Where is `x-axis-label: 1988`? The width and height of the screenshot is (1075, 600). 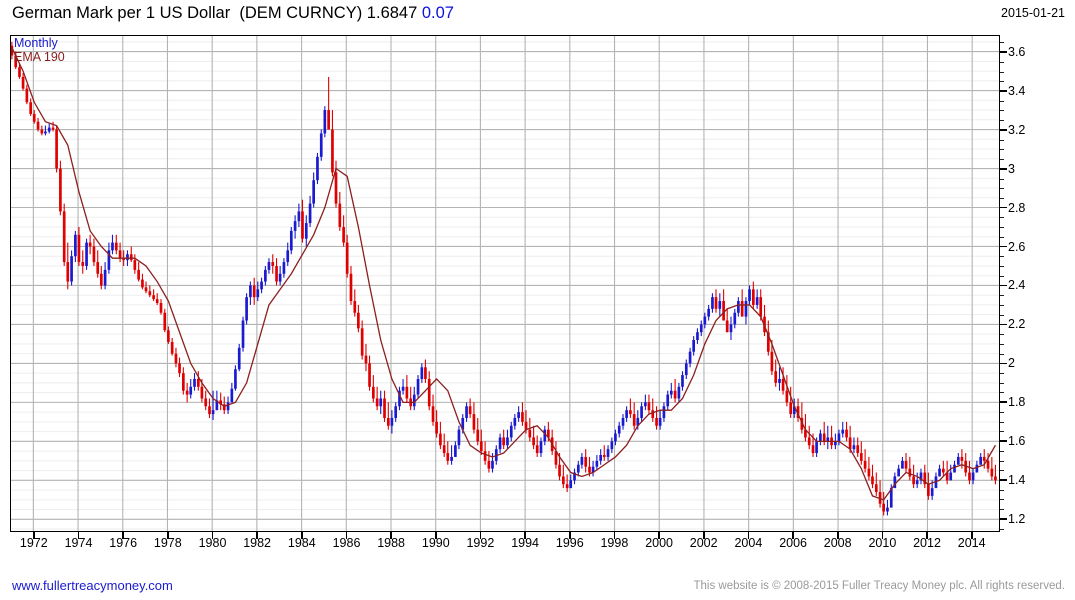
x-axis-label: 1988 is located at coordinates (391, 543).